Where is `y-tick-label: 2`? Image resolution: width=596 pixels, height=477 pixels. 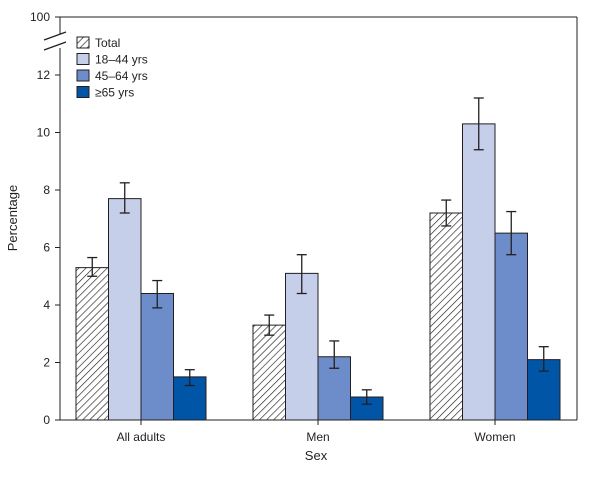
y-tick-label: 2 is located at coordinates (46, 363).